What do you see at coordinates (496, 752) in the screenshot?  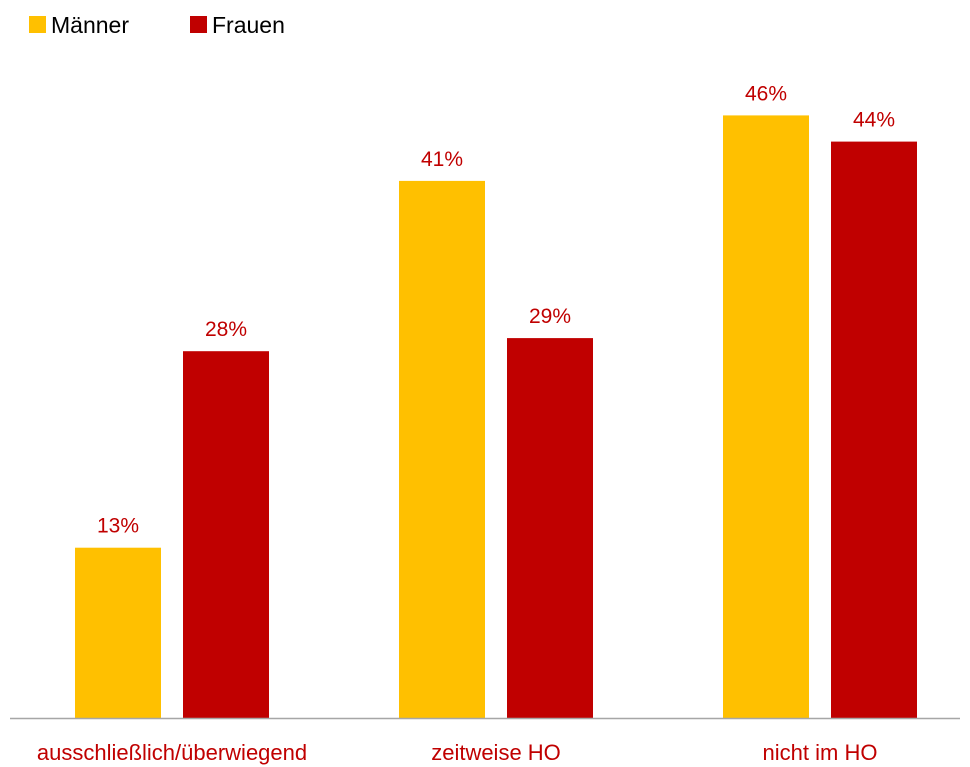 I see `category-label-1: zeitweise HO` at bounding box center [496, 752].